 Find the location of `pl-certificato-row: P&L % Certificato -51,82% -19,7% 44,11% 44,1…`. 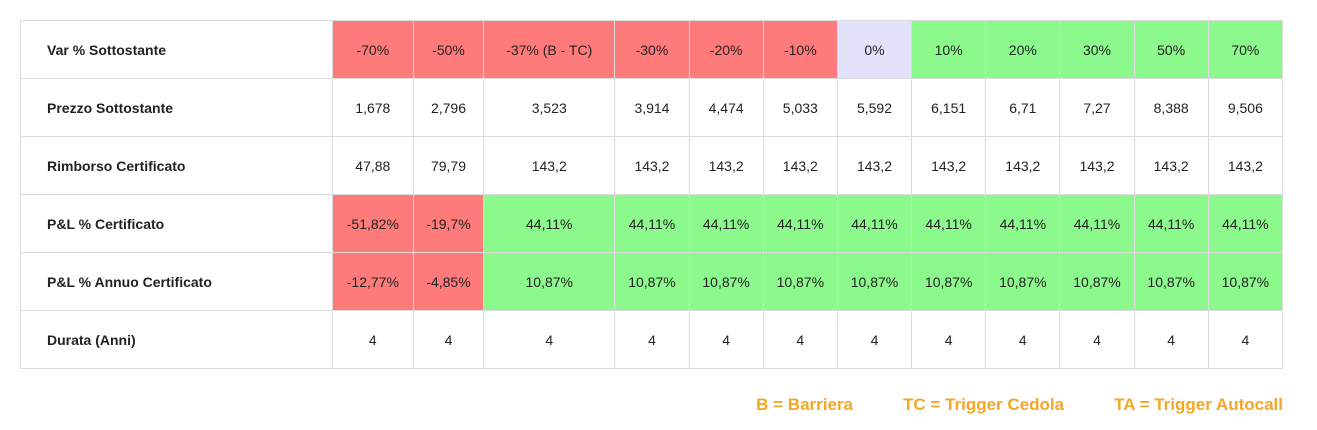

pl-certificato-row: P&L % Certificato -51,82% -19,7% 44,11% 44,1… is located at coordinates (652, 223).